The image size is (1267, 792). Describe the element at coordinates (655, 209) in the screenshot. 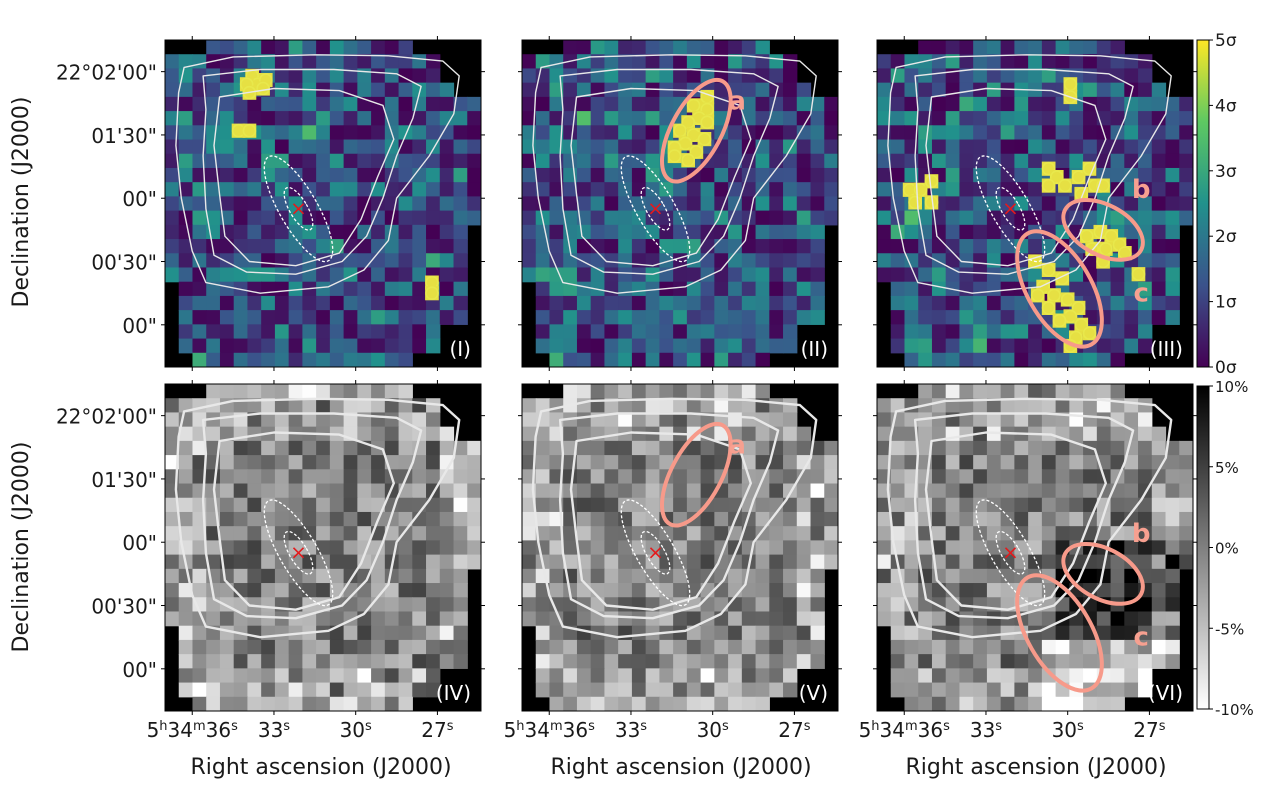

I see `center-cross-marker` at that location.